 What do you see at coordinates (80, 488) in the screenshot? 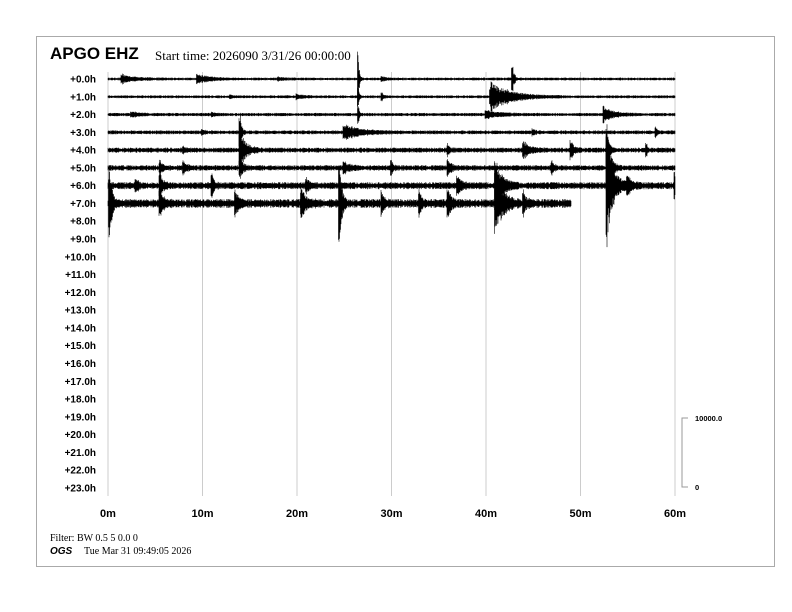
I see `row-label: +23.0h` at bounding box center [80, 488].